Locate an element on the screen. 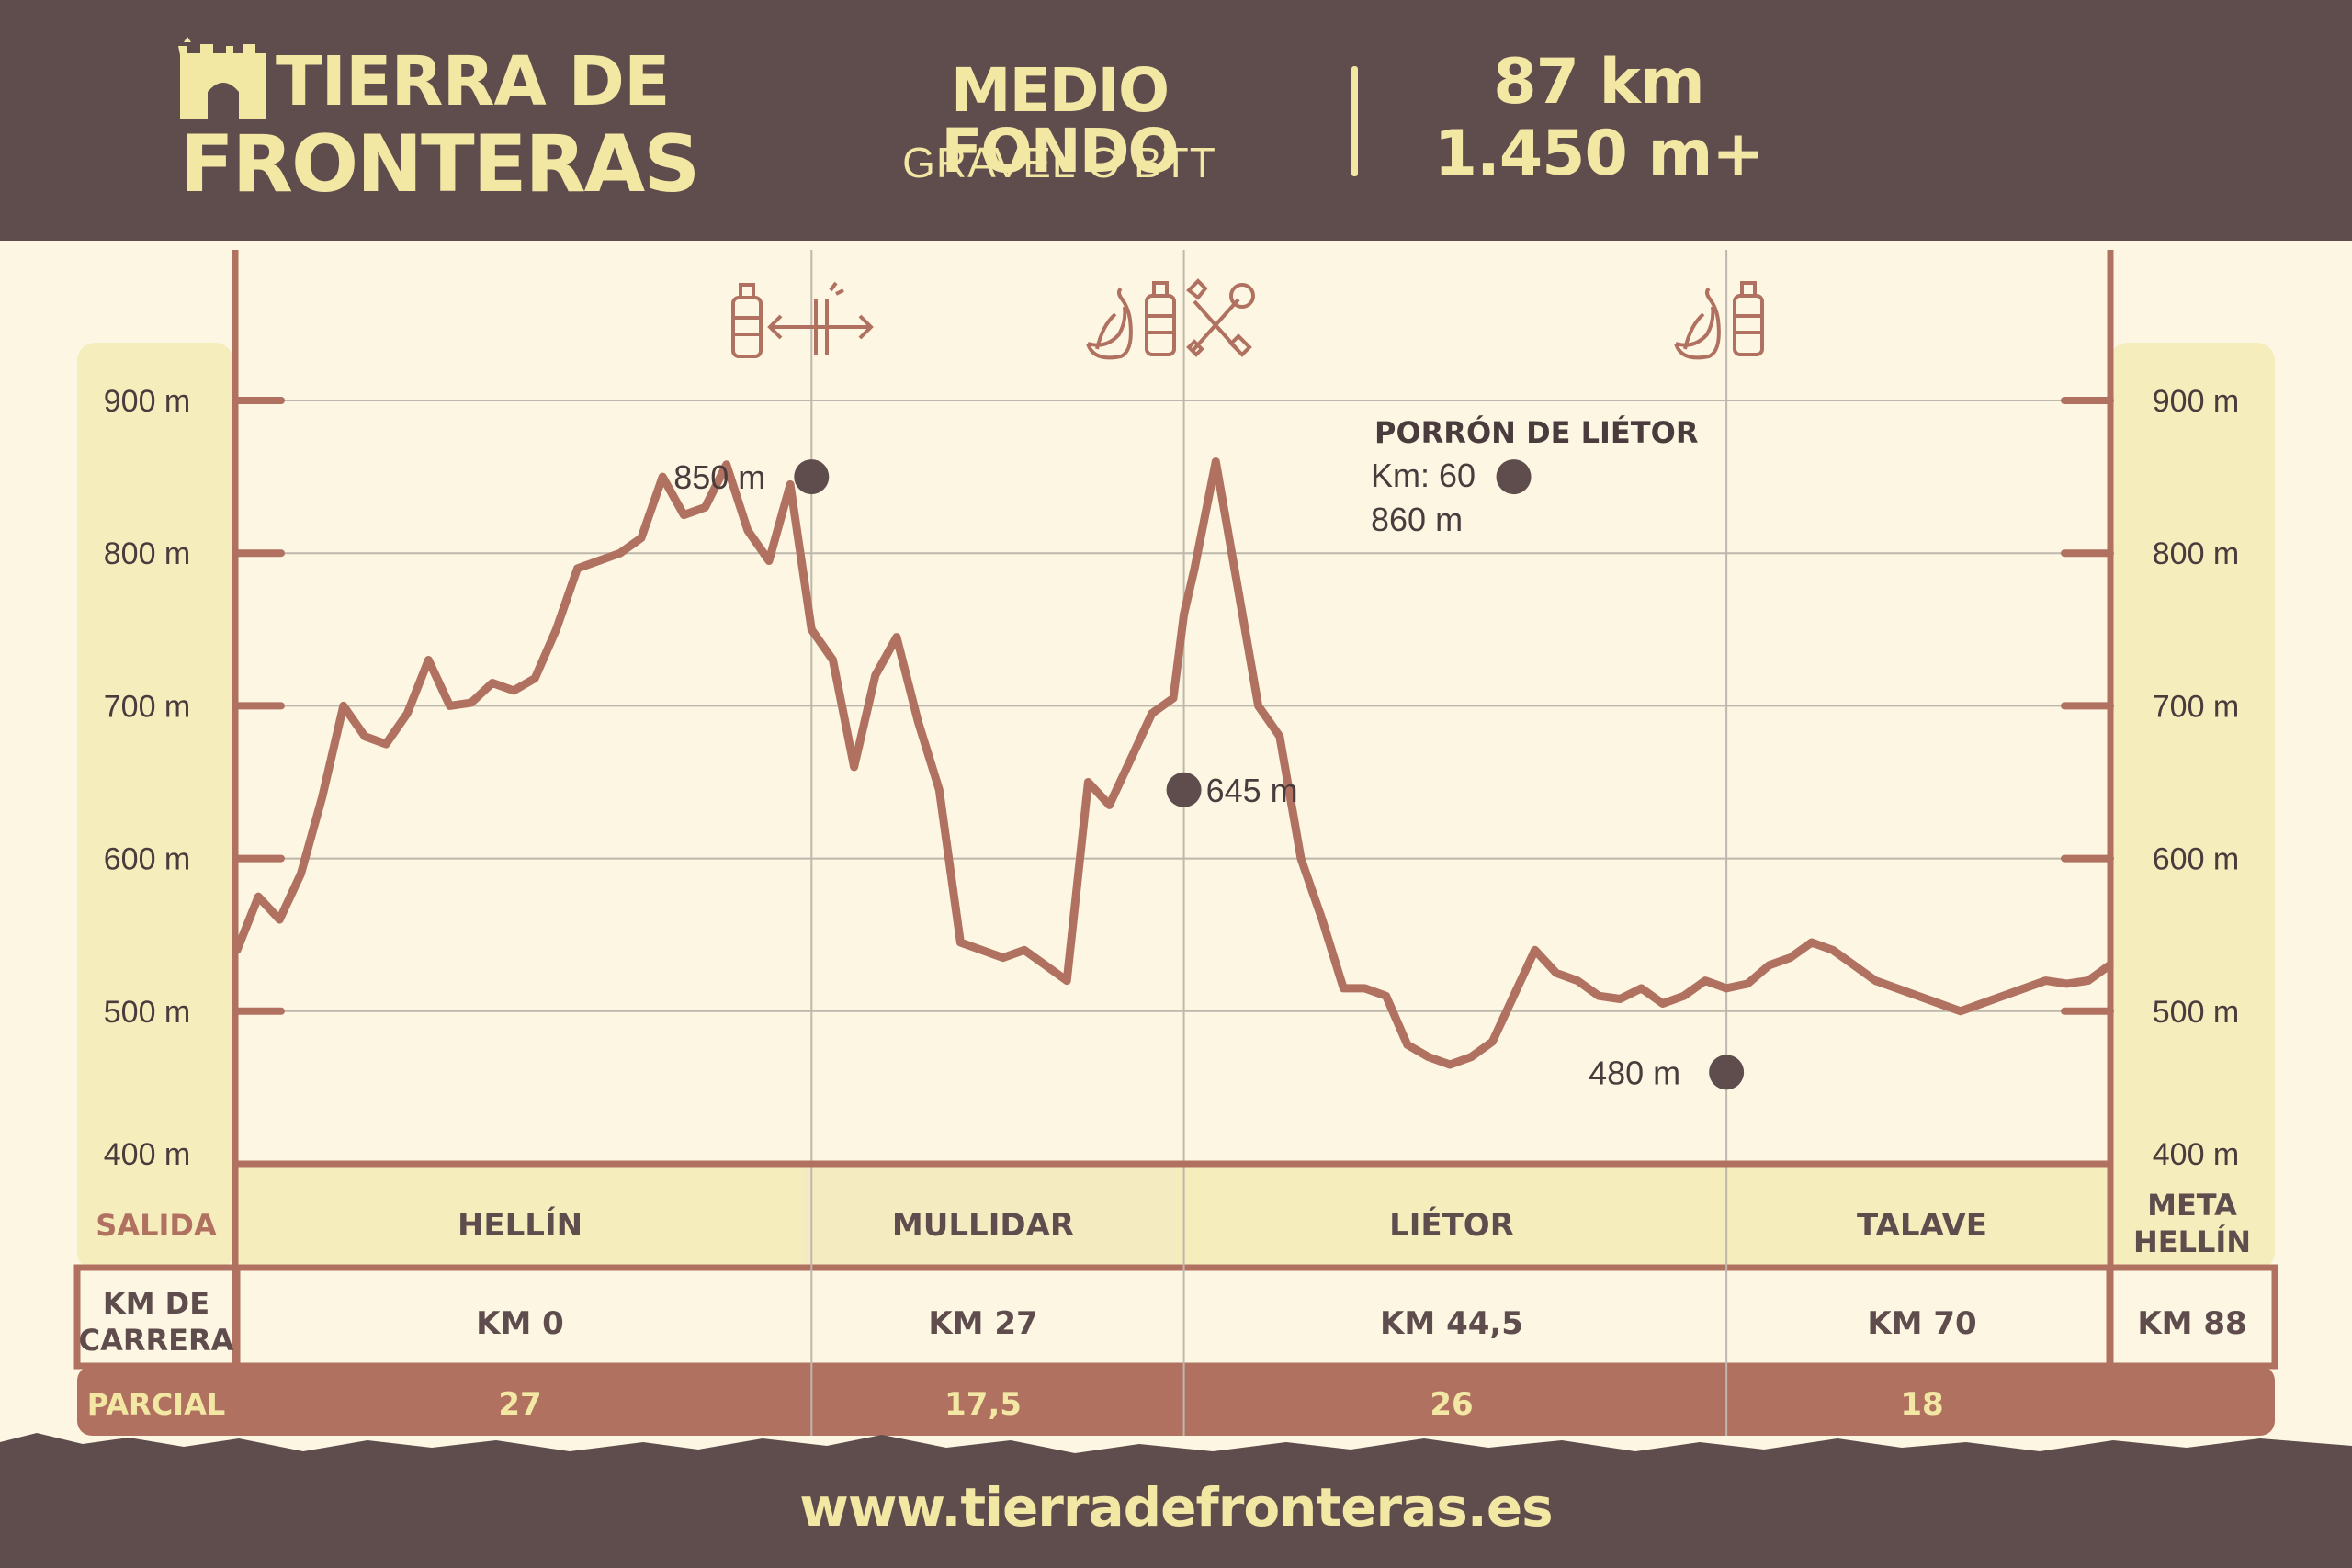  race-km-label-line2: CARRERA is located at coordinates (156, 1341).